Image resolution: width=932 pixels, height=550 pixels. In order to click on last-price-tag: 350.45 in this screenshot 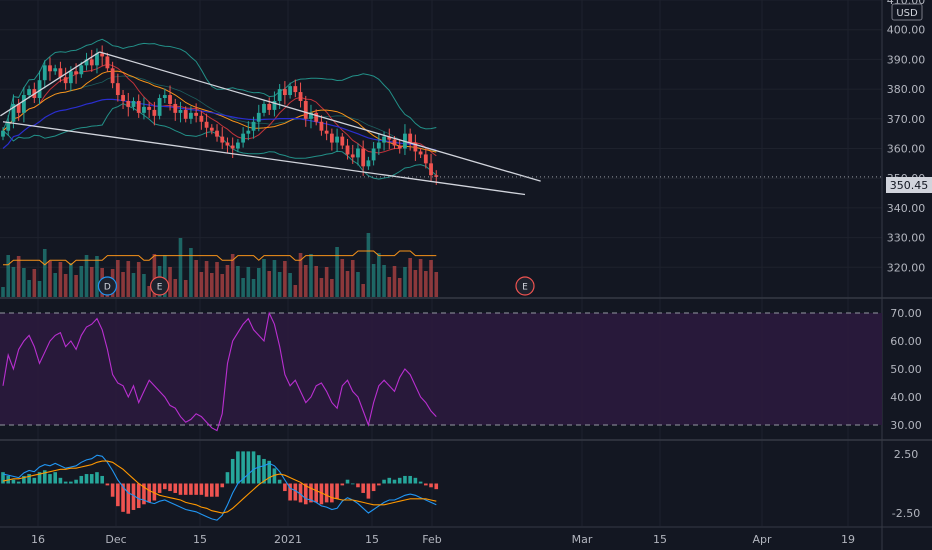, I will do `click(909, 185)`.